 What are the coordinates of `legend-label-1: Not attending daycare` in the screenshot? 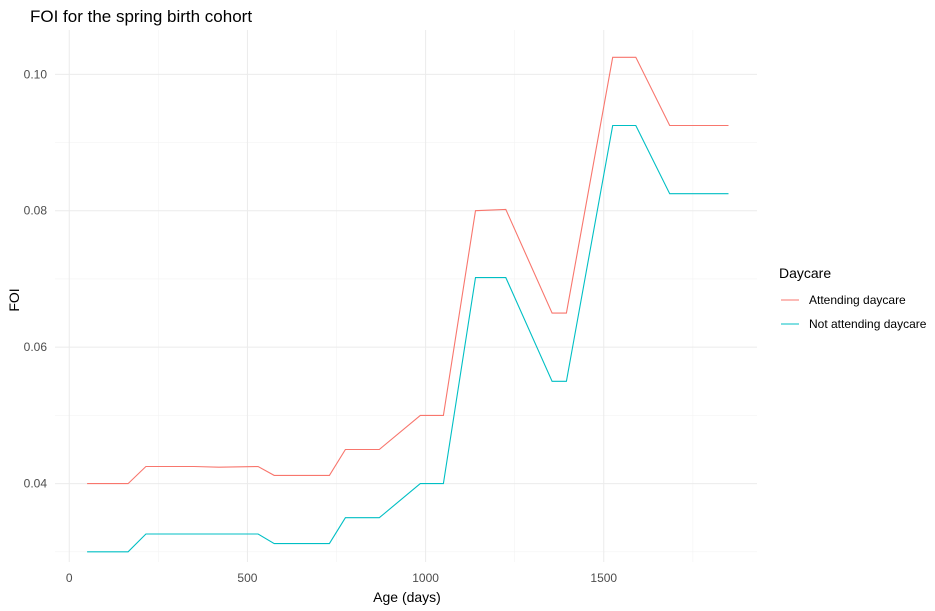 It's located at (868, 324).